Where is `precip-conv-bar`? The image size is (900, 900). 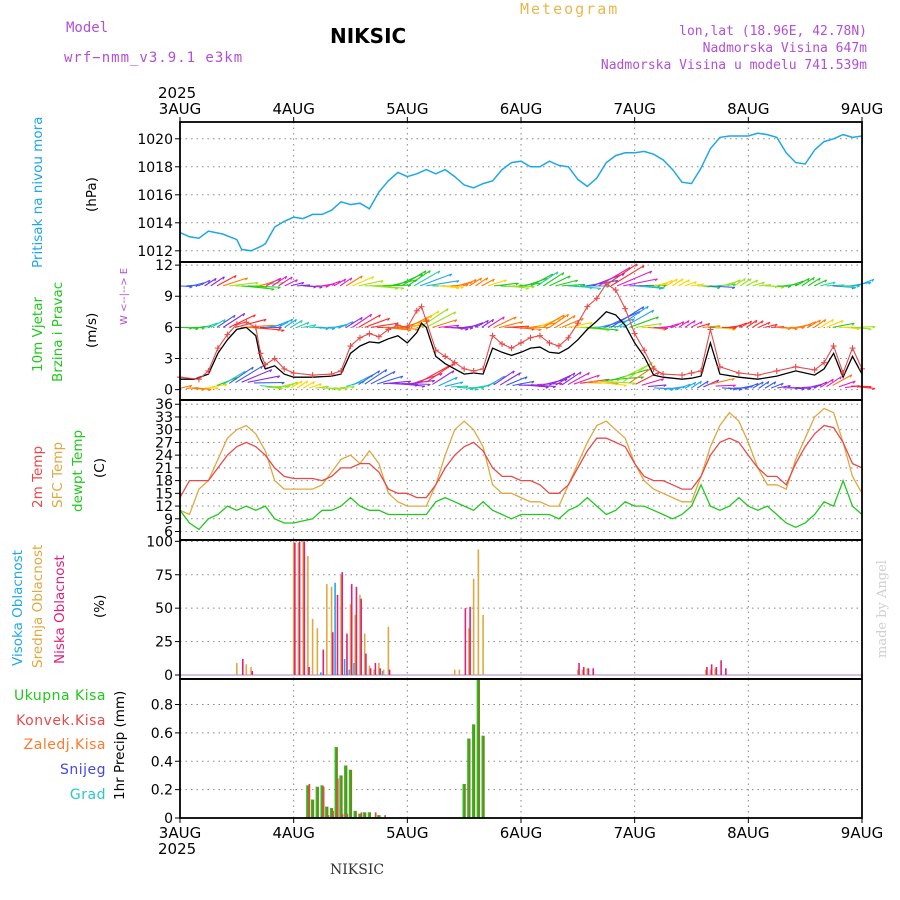 precip-conv-bar is located at coordinates (347, 815).